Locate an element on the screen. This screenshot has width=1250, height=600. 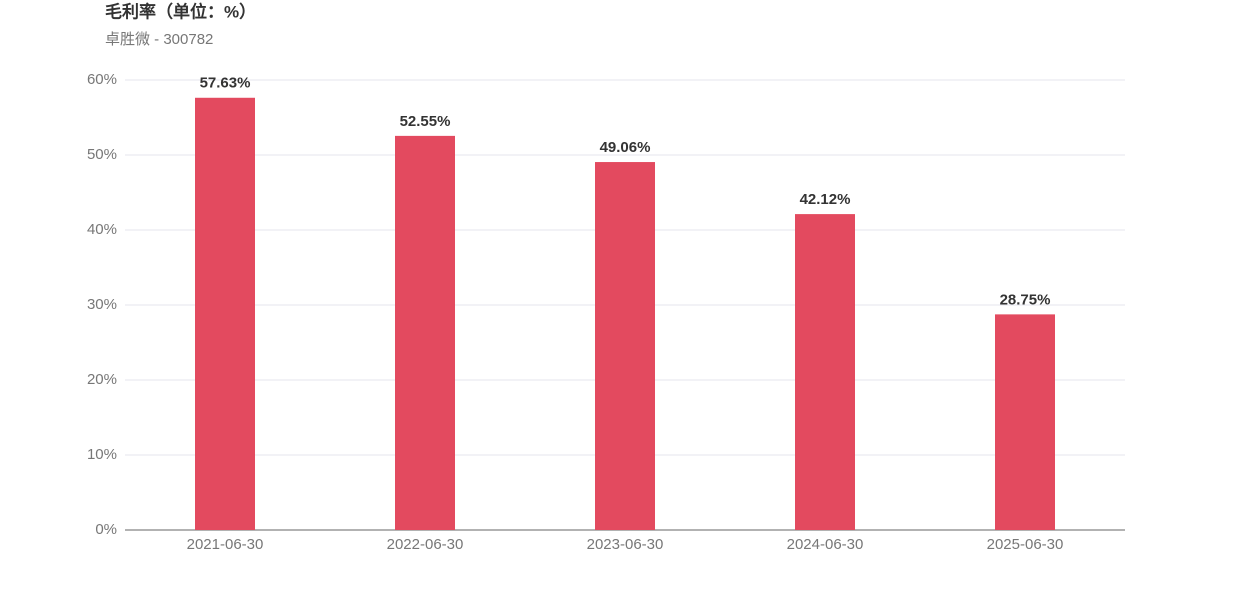
chart-subtitle: 卓胜微 - 300782 is located at coordinates (159, 39).